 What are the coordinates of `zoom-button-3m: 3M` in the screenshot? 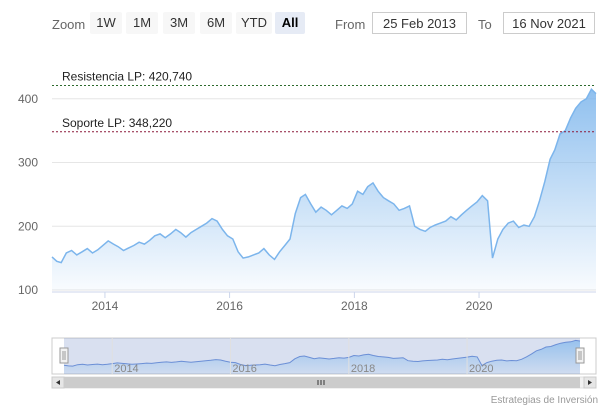 It's located at (179, 23).